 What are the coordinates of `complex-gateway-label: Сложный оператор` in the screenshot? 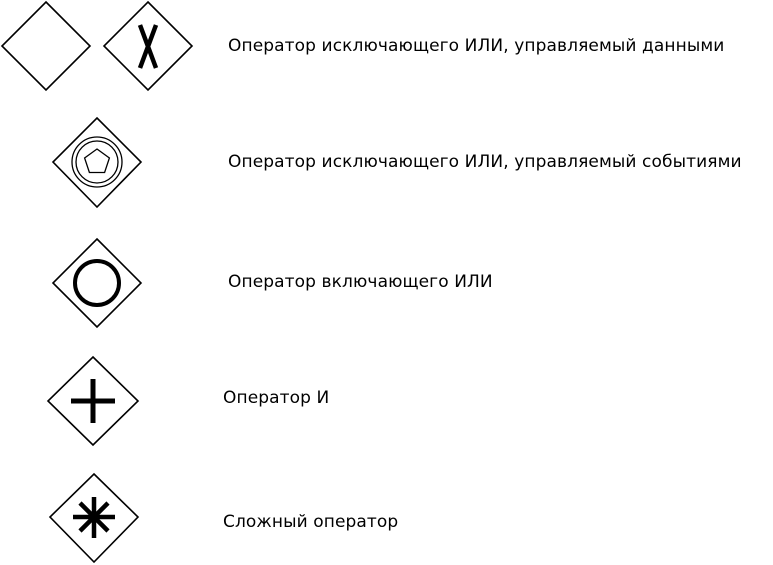 It's located at (311, 522).